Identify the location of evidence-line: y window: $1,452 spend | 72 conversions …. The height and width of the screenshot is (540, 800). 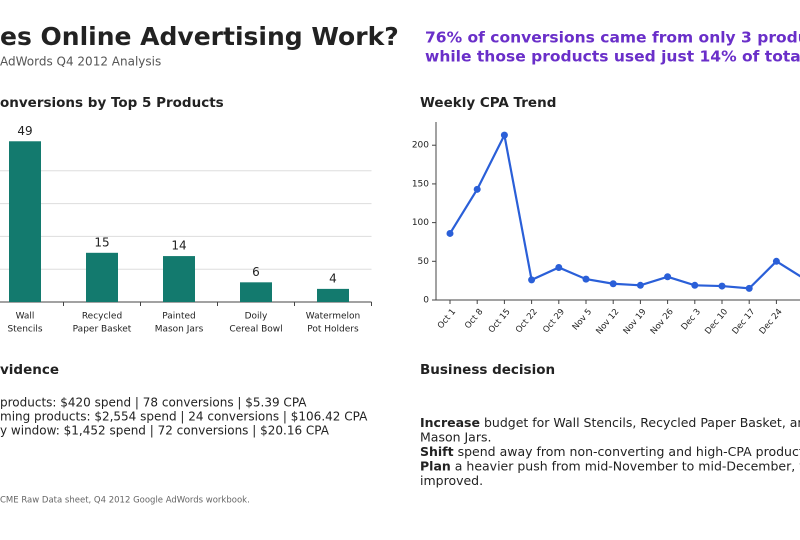
(165, 431).